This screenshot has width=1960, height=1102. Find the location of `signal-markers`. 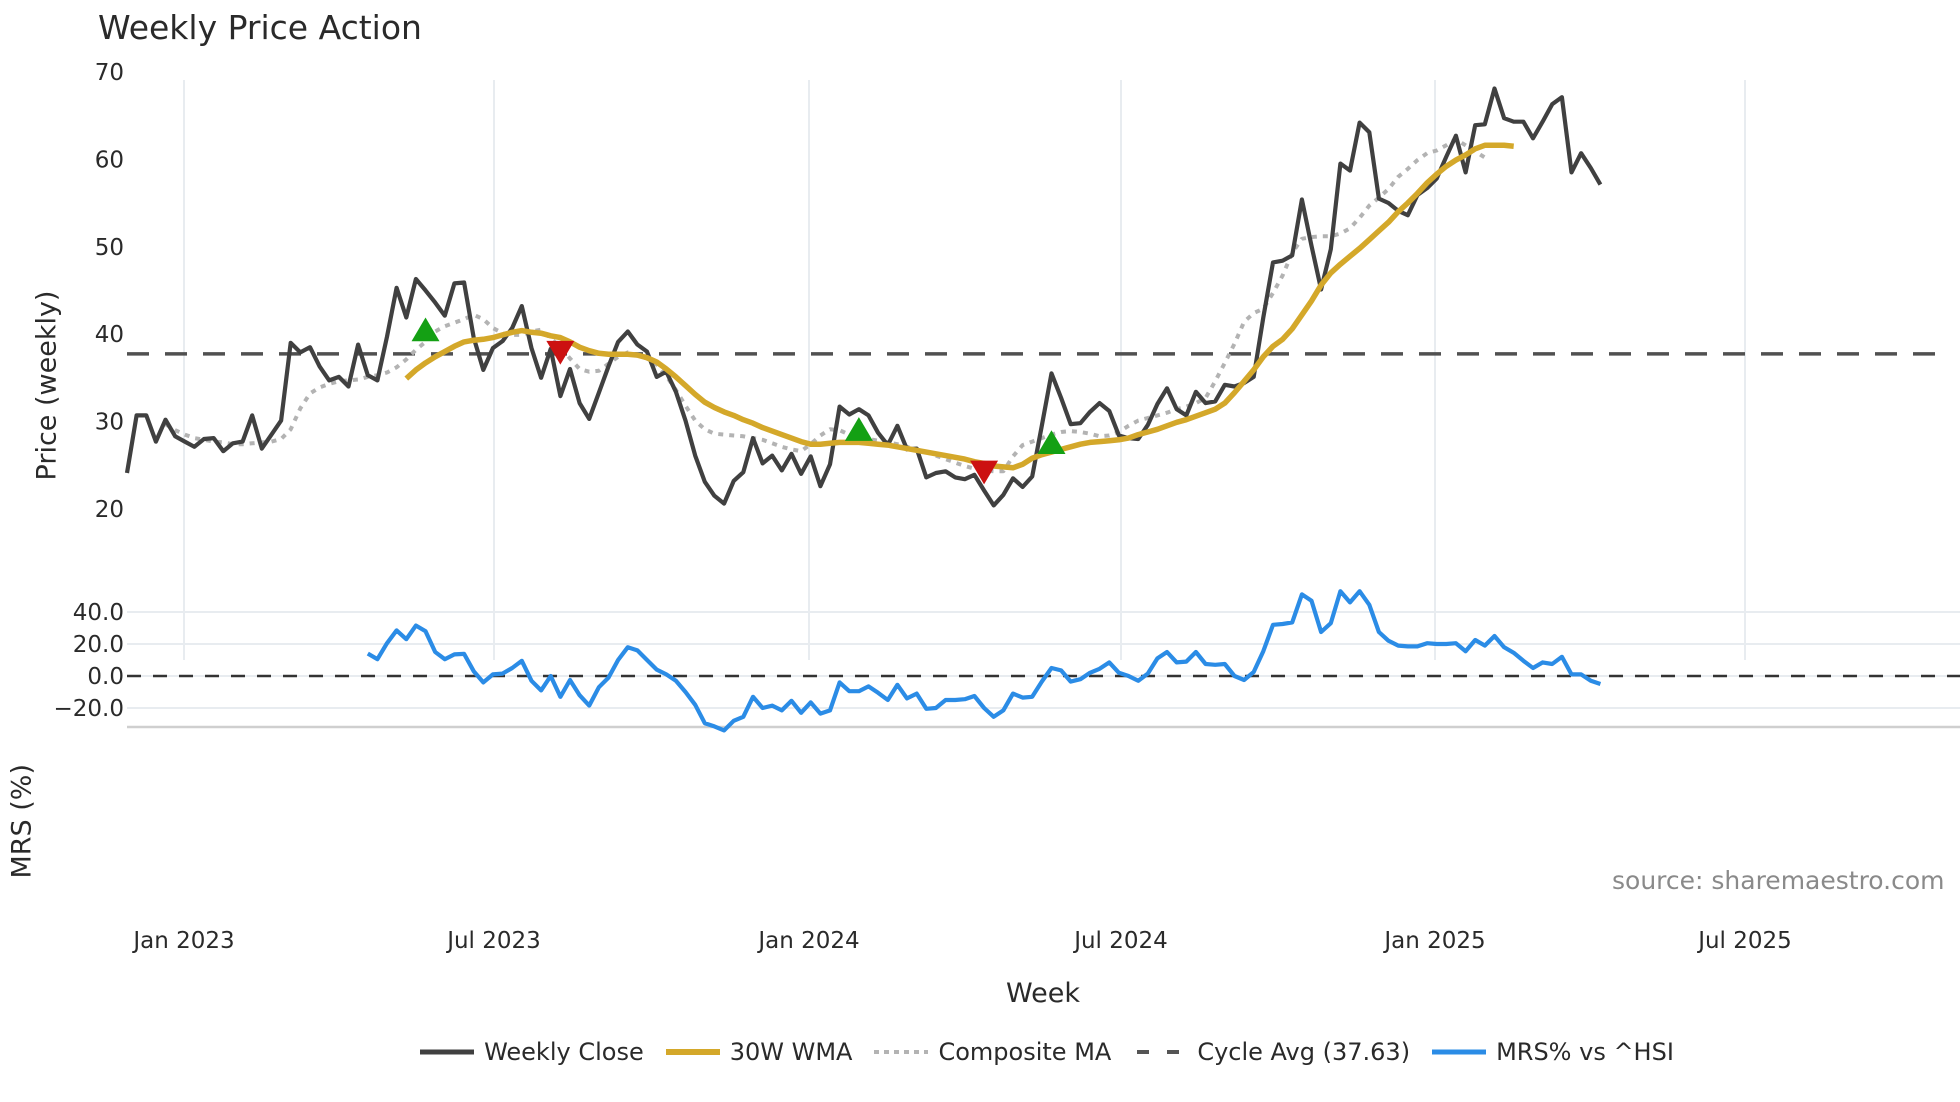

signal-markers is located at coordinates (738, 401).